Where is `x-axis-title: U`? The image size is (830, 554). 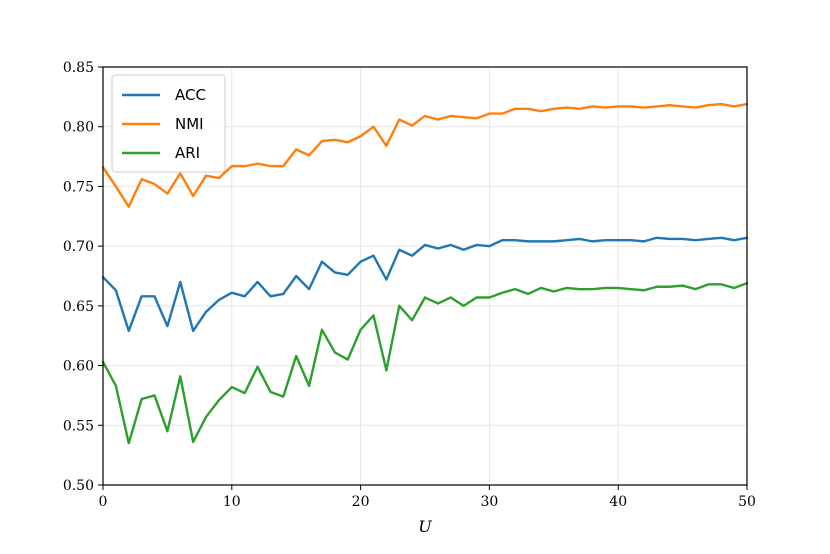 x-axis-title: U is located at coordinates (425, 526).